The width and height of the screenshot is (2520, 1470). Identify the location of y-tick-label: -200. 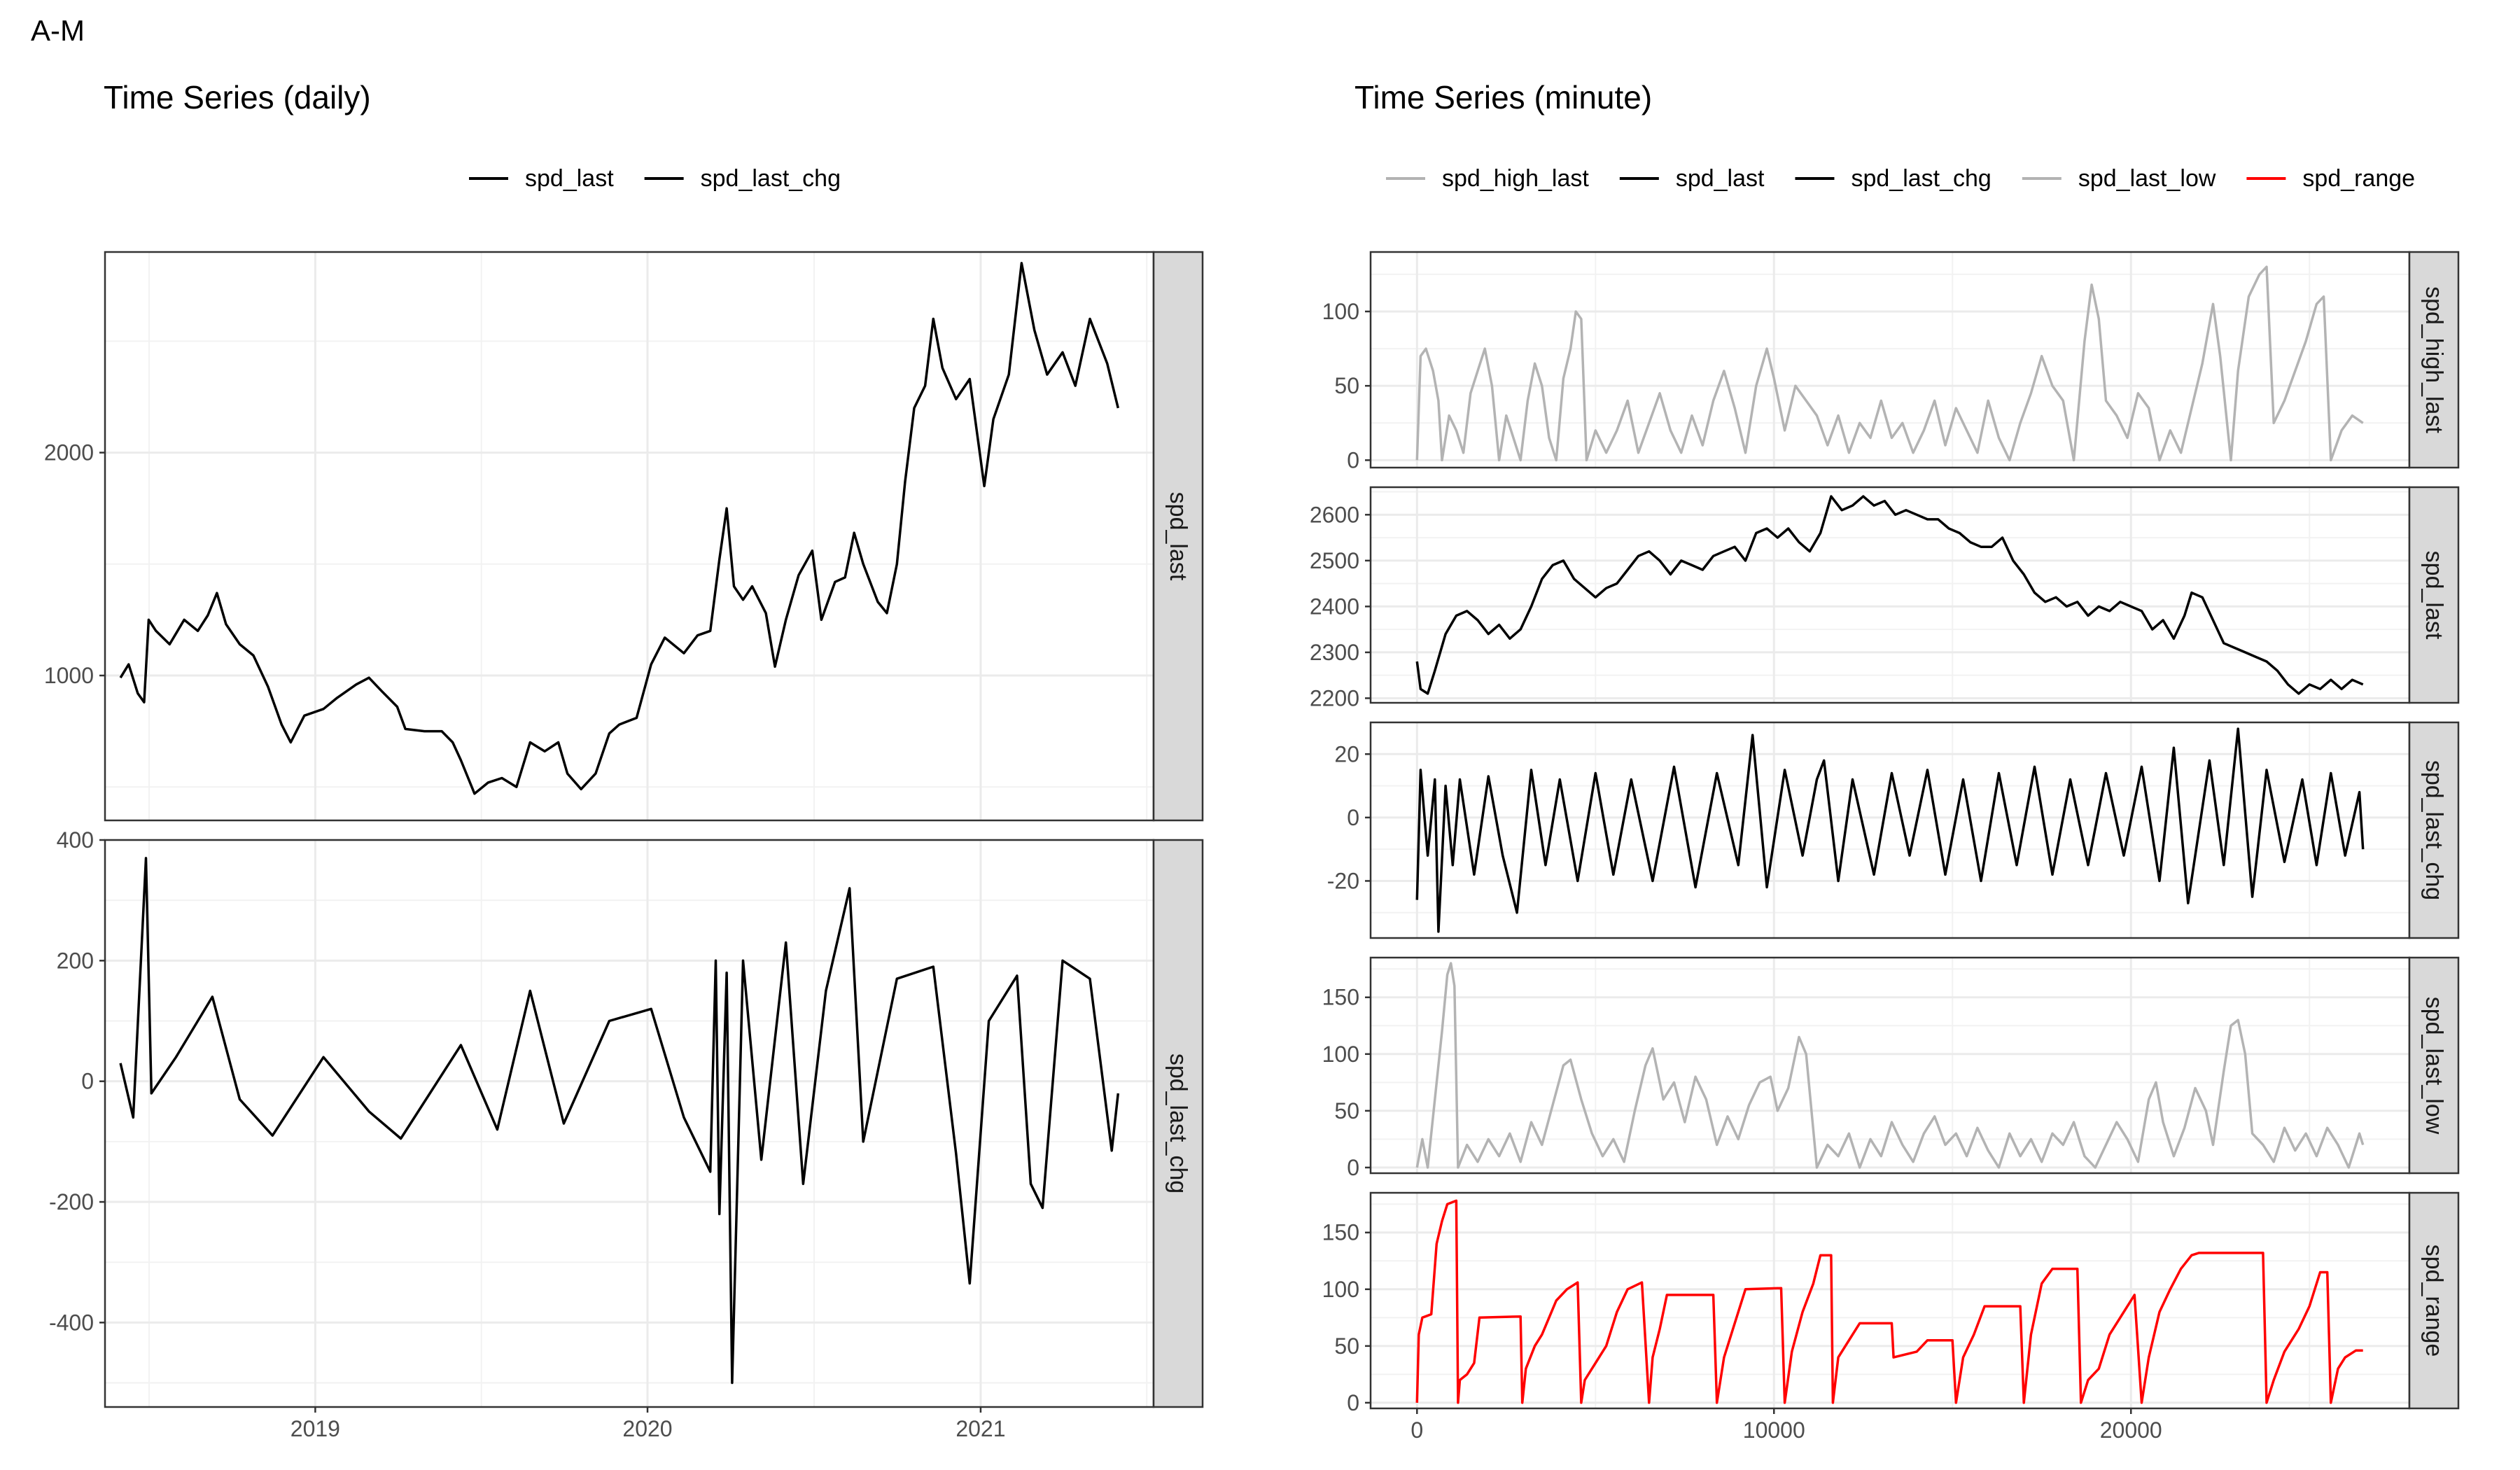
(71, 1201).